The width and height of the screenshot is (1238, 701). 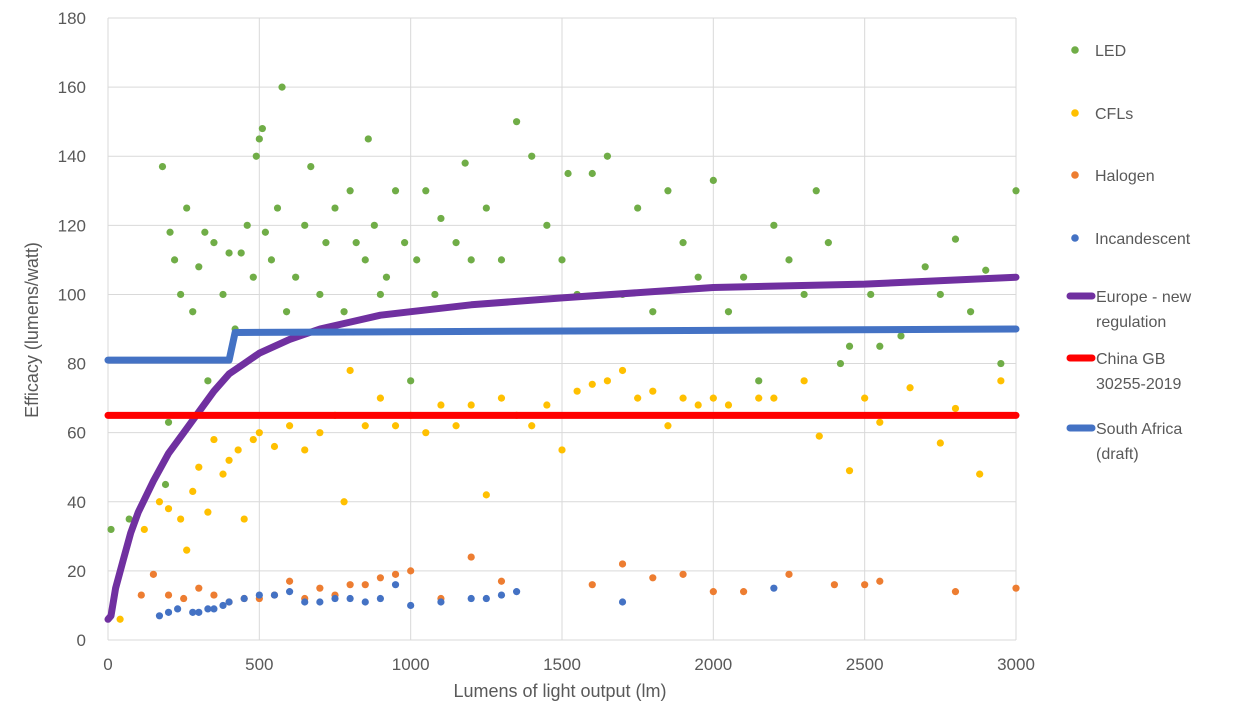 What do you see at coordinates (1131, 239) in the screenshot?
I see `legend-item: Incandescent` at bounding box center [1131, 239].